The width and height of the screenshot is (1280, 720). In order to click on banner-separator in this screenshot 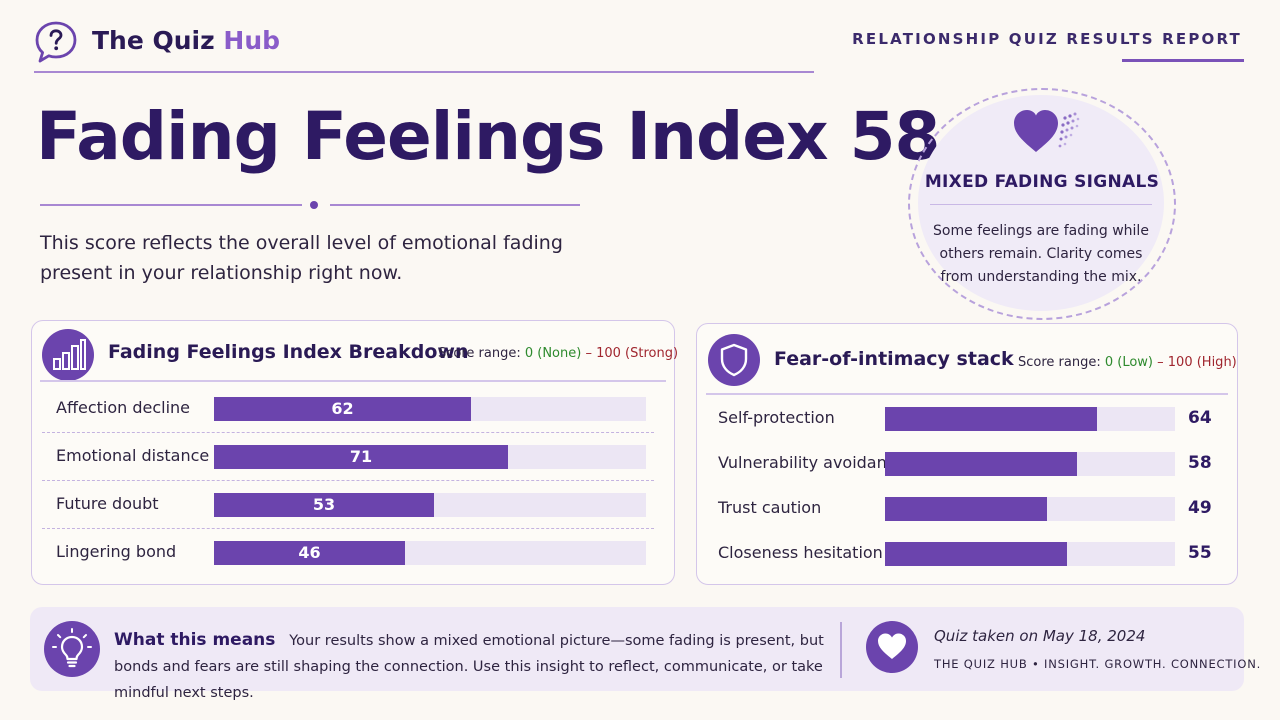, I will do `click(841, 650)`.